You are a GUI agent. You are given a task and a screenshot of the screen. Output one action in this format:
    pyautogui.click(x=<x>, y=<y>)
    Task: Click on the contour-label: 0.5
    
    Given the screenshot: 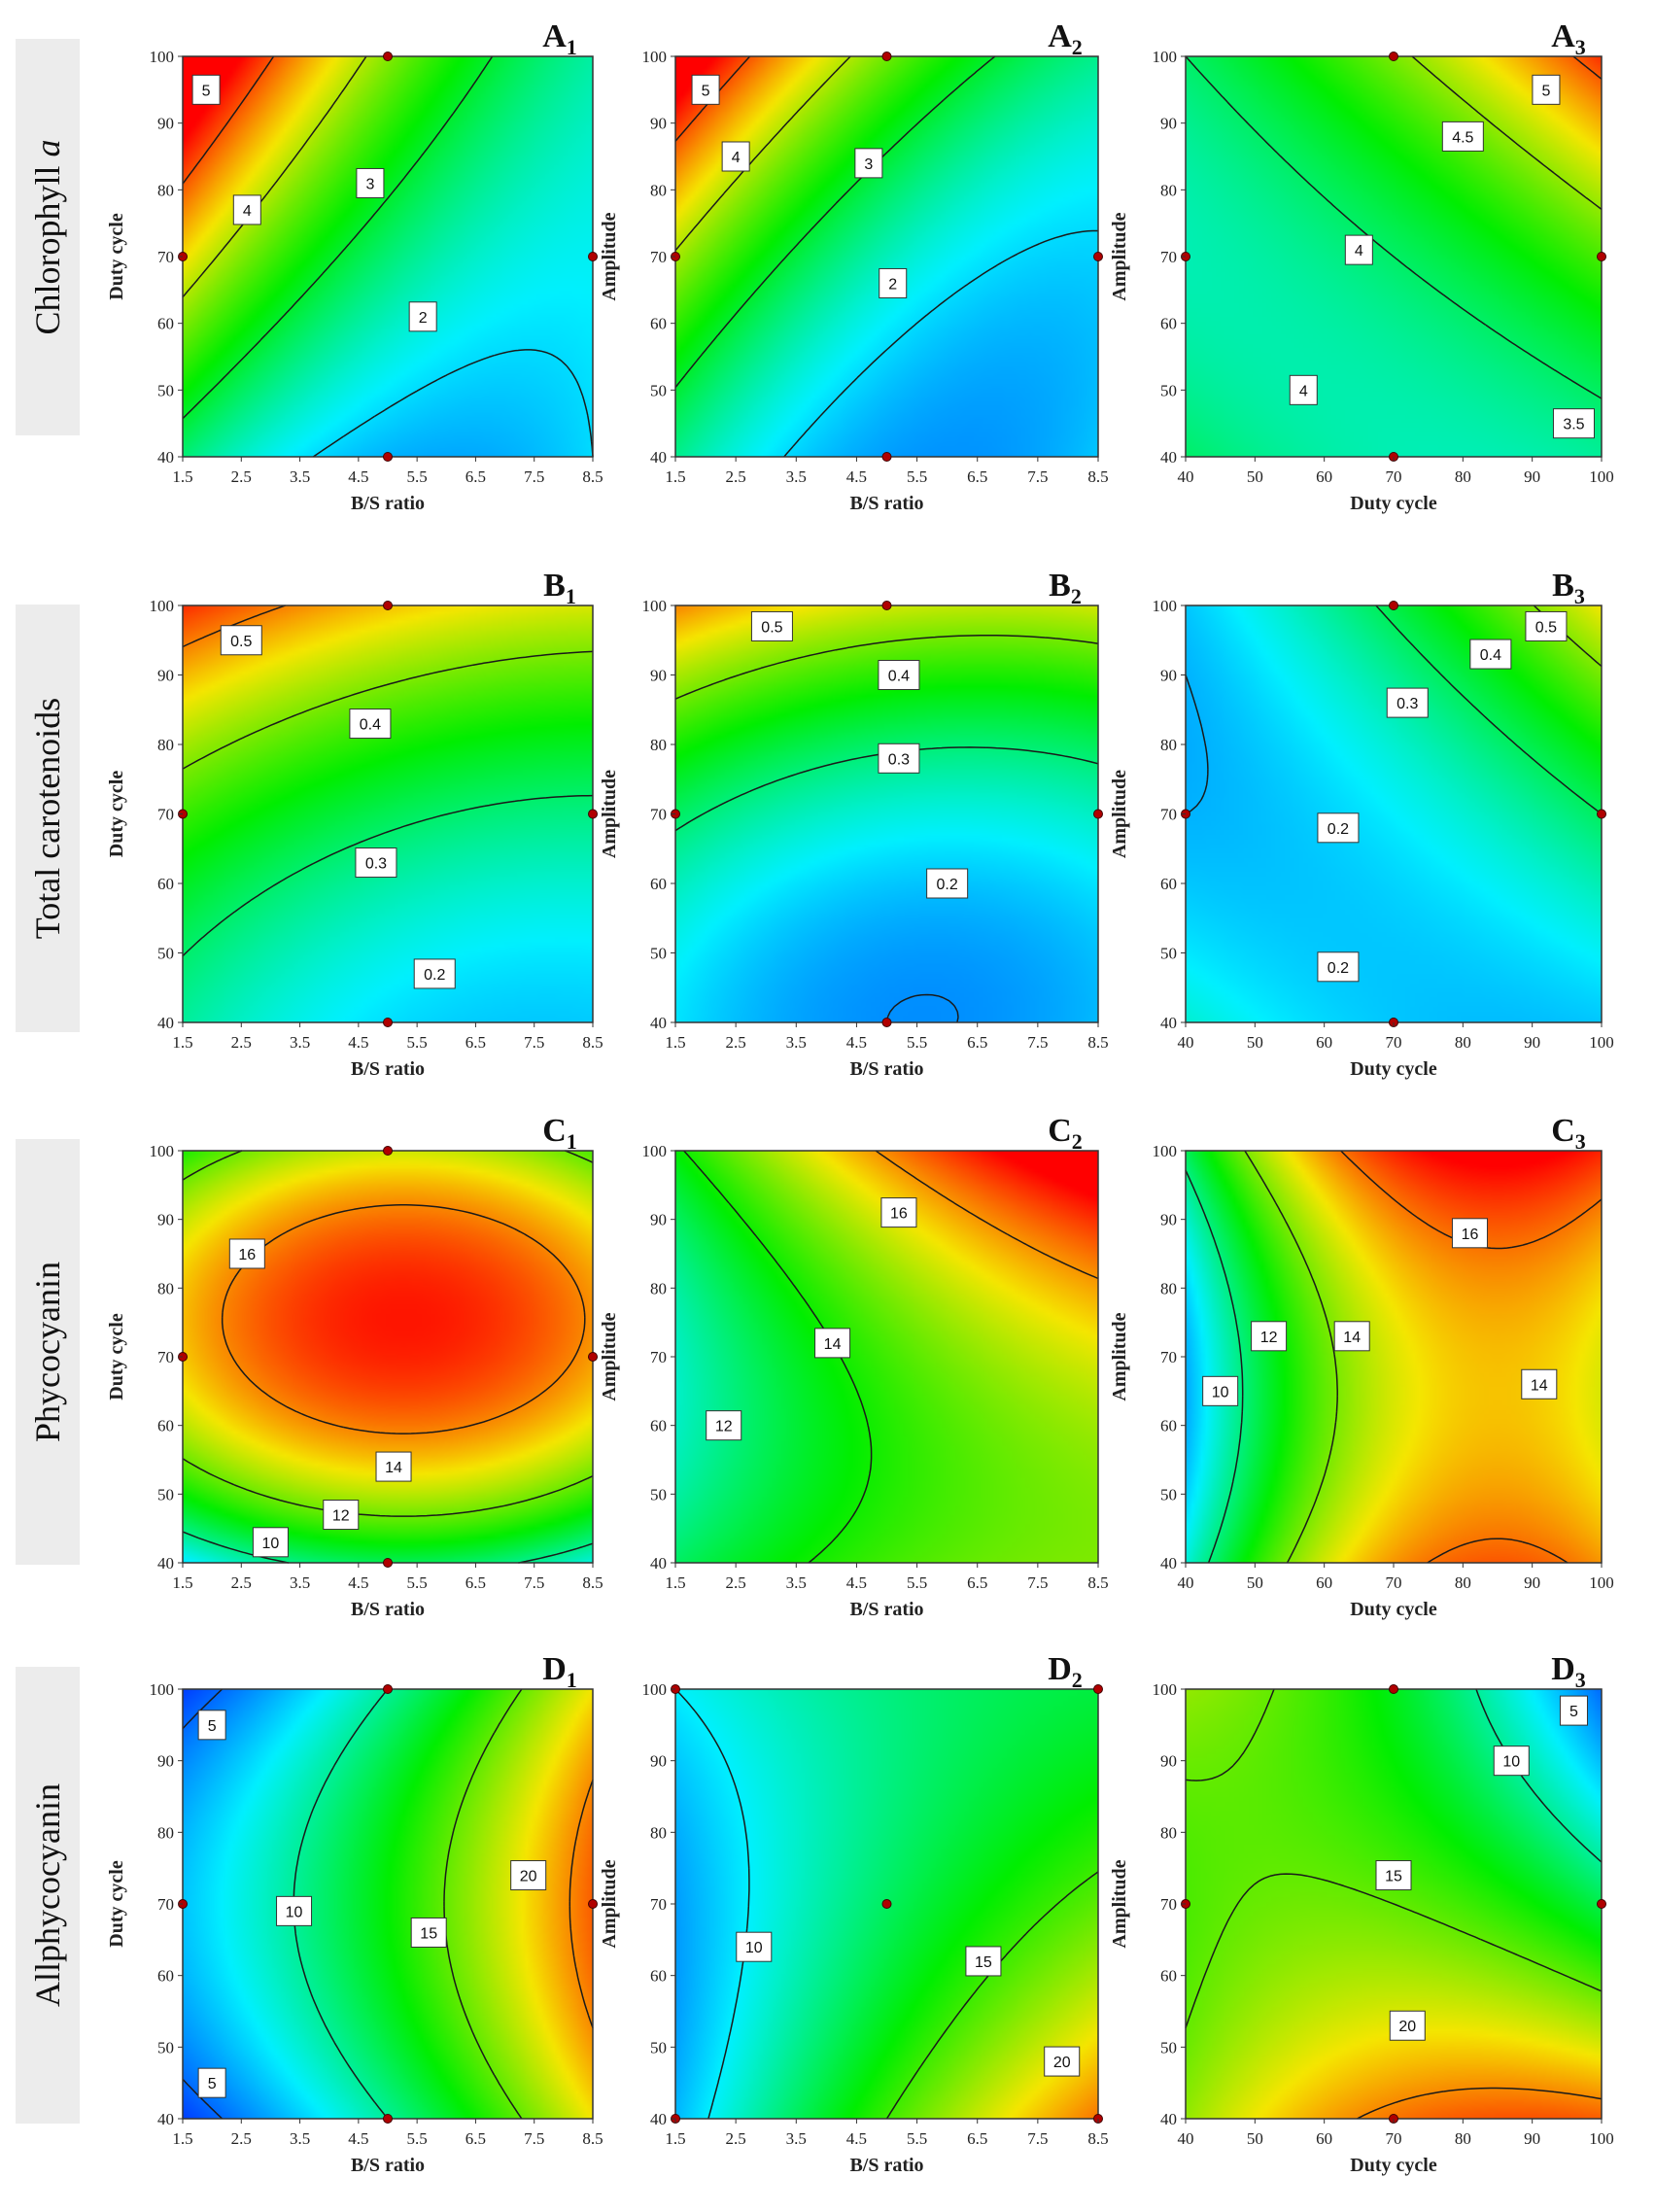 What is the action you would take?
    pyautogui.click(x=241, y=642)
    